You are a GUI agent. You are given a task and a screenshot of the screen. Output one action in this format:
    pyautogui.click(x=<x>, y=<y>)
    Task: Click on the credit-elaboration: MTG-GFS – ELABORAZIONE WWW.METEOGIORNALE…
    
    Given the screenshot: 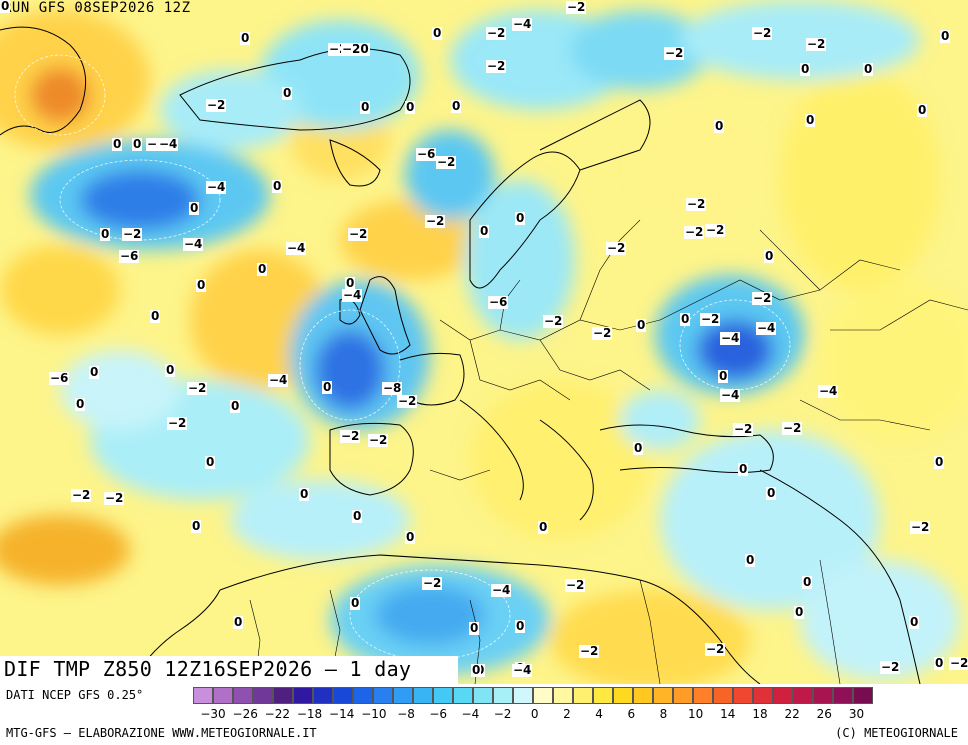 What is the action you would take?
    pyautogui.click(x=161, y=733)
    